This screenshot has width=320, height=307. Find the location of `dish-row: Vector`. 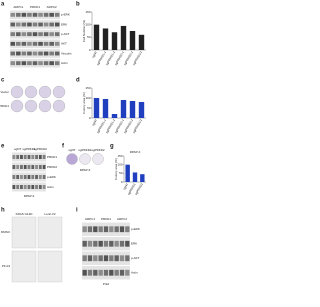

dish-row: Vector is located at coordinates (4, 92).